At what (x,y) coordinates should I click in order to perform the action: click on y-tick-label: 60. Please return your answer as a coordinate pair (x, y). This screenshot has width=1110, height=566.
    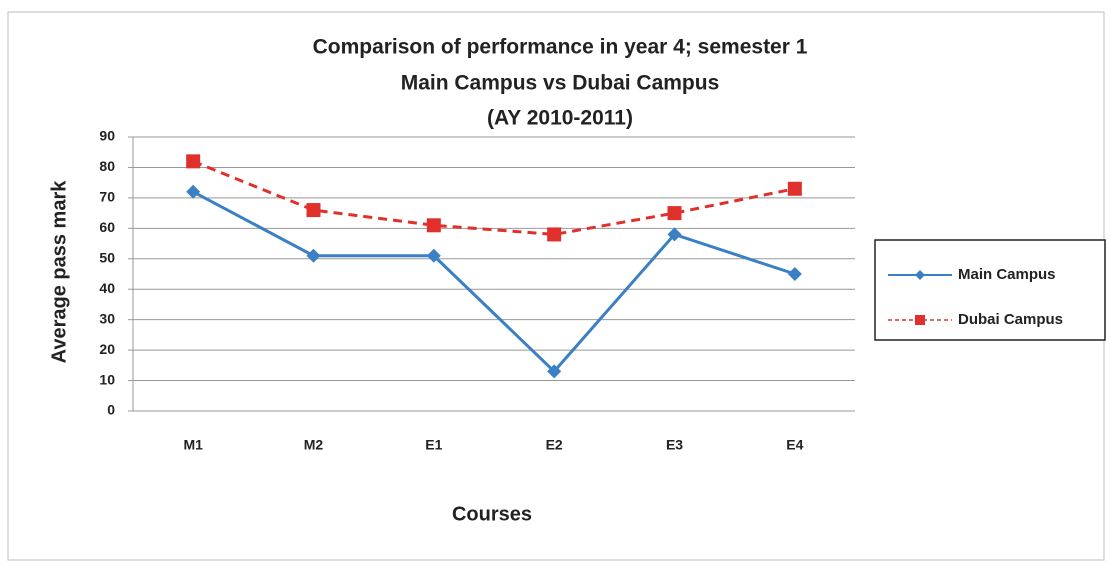
    Looking at the image, I should click on (107, 227).